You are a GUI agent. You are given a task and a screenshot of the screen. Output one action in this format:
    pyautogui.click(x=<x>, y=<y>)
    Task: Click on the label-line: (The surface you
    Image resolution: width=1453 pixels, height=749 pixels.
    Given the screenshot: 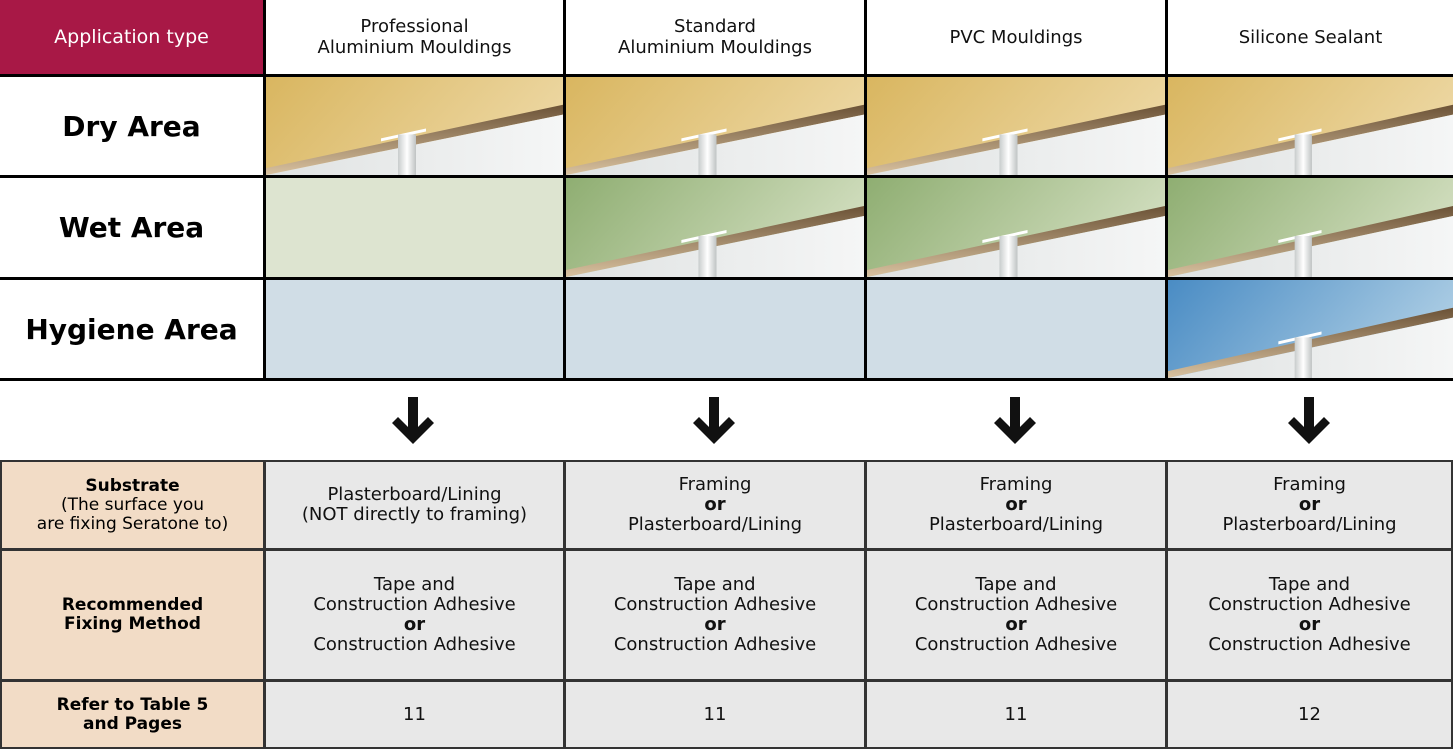 What is the action you would take?
    pyautogui.click(x=132, y=504)
    